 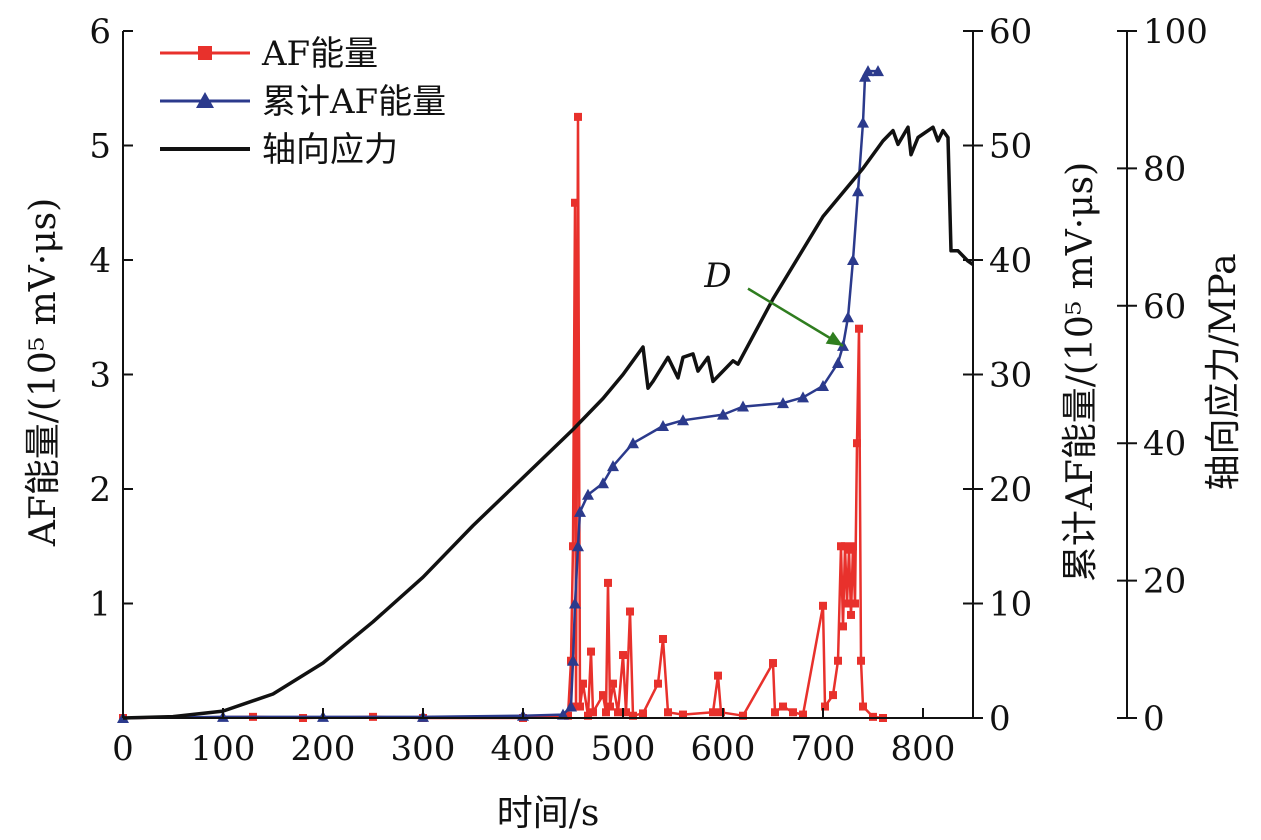 I want to click on y-right1-axis-title: 累计AF能量/(10⁵ mV·μs), so click(x=1080, y=372).